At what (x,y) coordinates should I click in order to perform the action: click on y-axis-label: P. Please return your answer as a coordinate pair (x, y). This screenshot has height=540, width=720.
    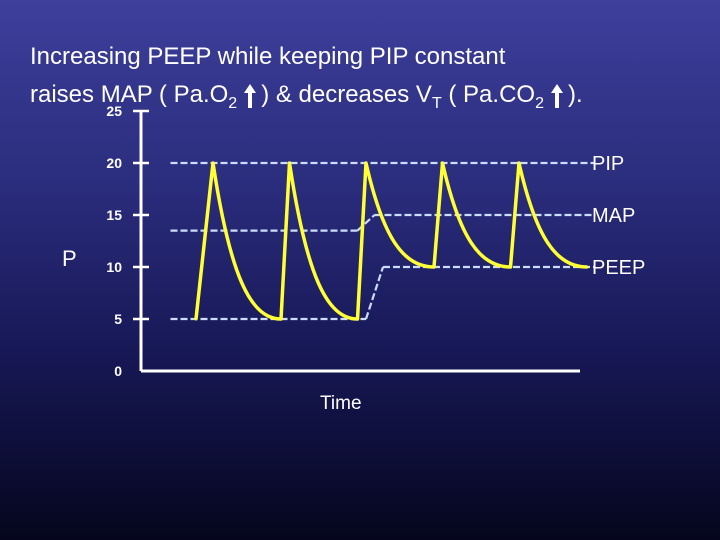
    Looking at the image, I should click on (69, 258).